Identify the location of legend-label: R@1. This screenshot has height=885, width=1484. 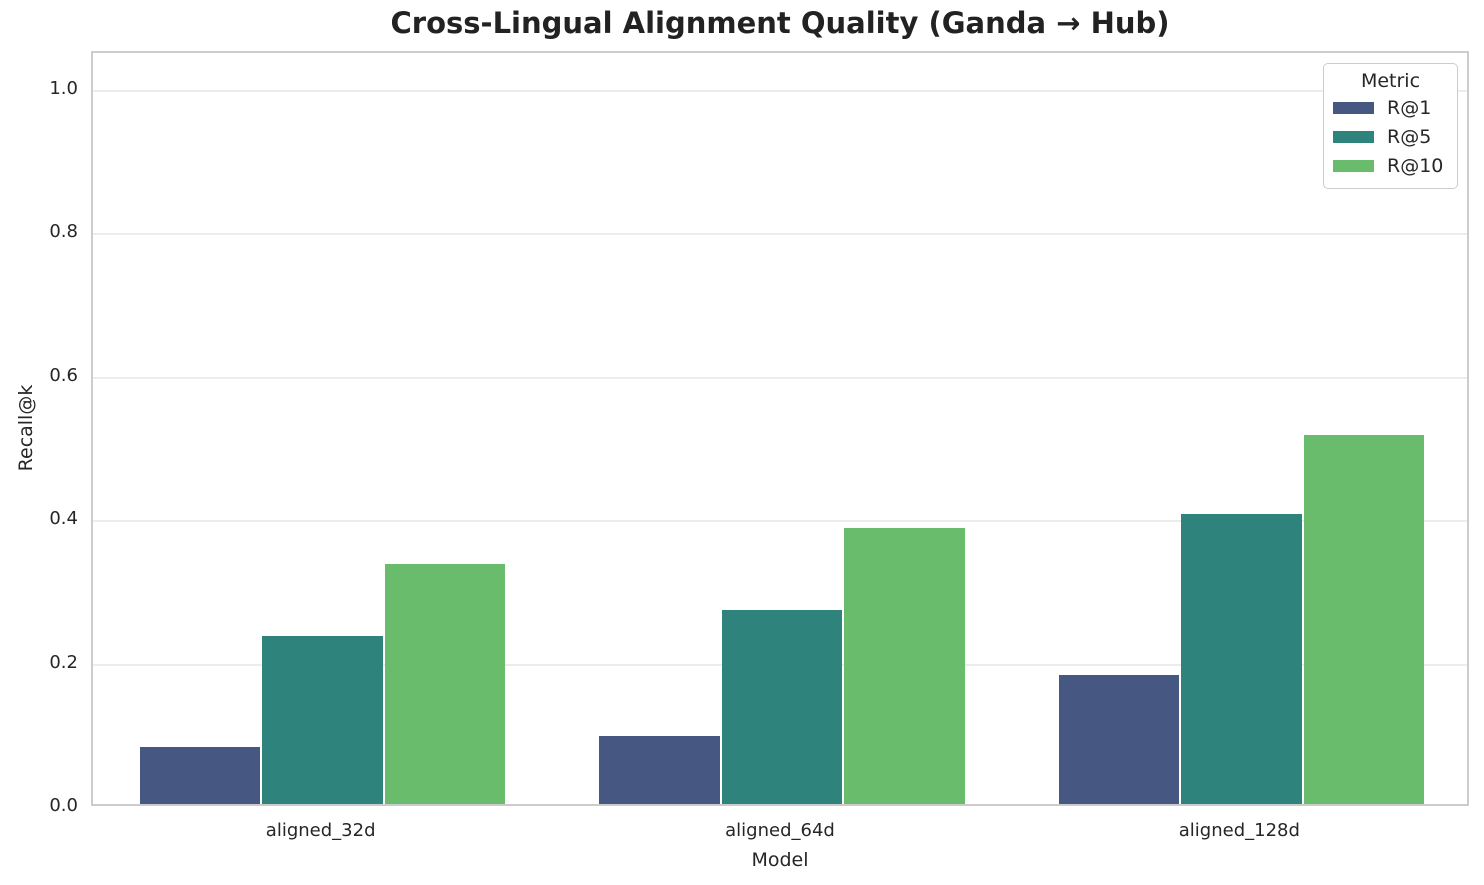
(1409, 107).